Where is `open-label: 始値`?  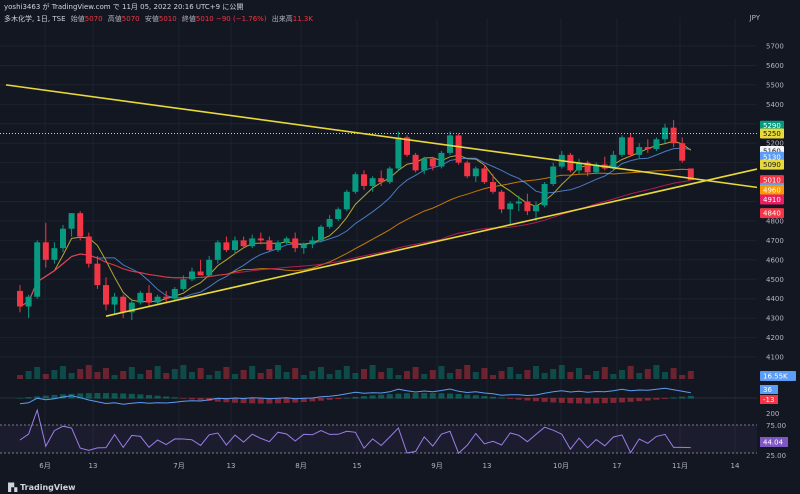
open-label: 始値 is located at coordinates (77, 19).